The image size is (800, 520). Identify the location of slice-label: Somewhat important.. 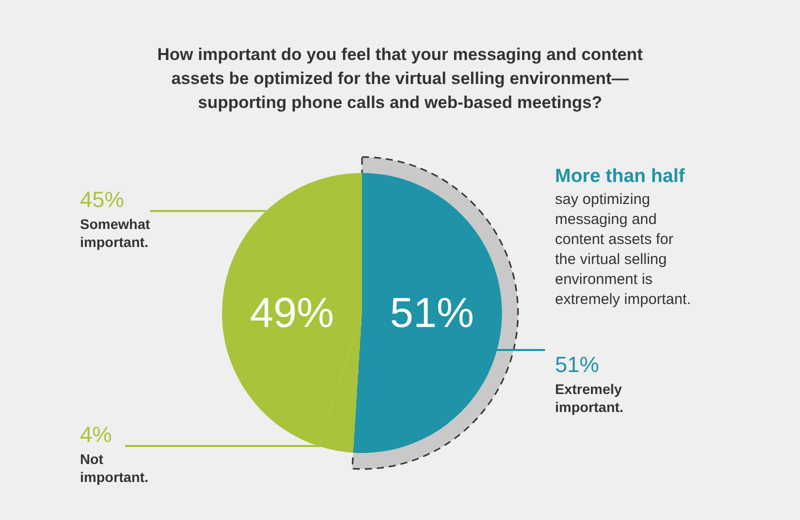
(115, 233).